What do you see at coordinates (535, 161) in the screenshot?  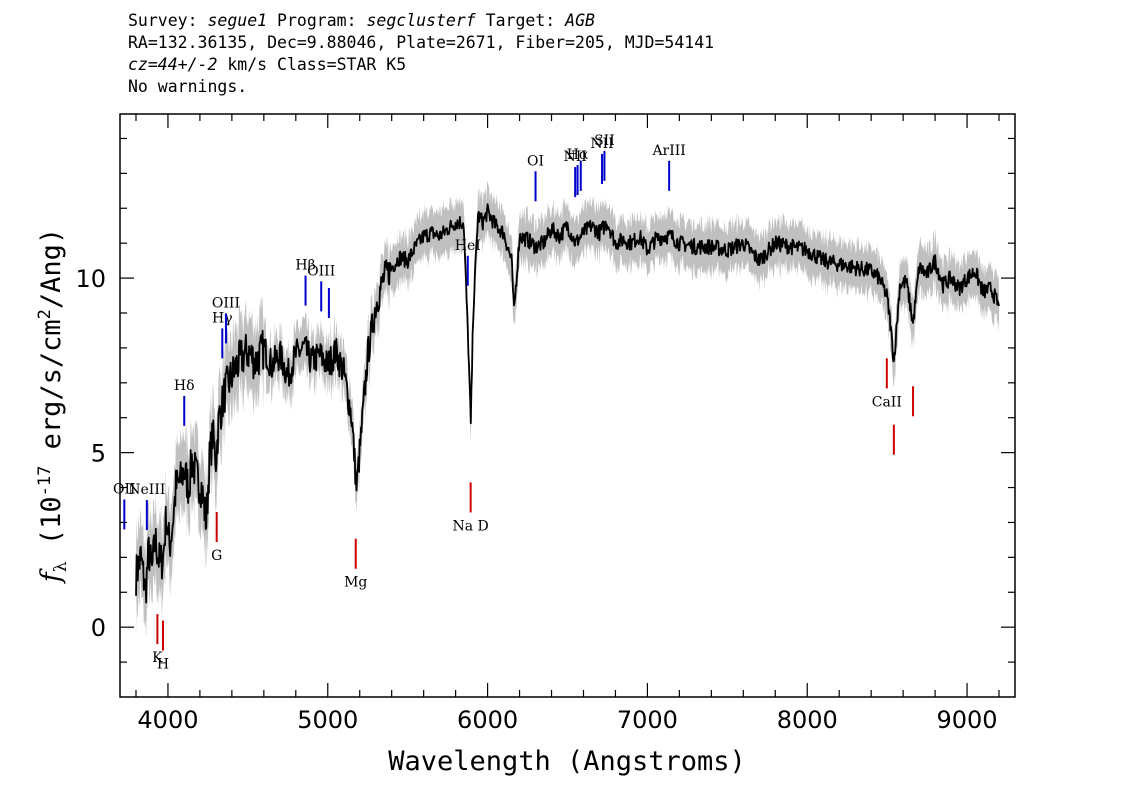 I see `emission-label-9: OI` at bounding box center [535, 161].